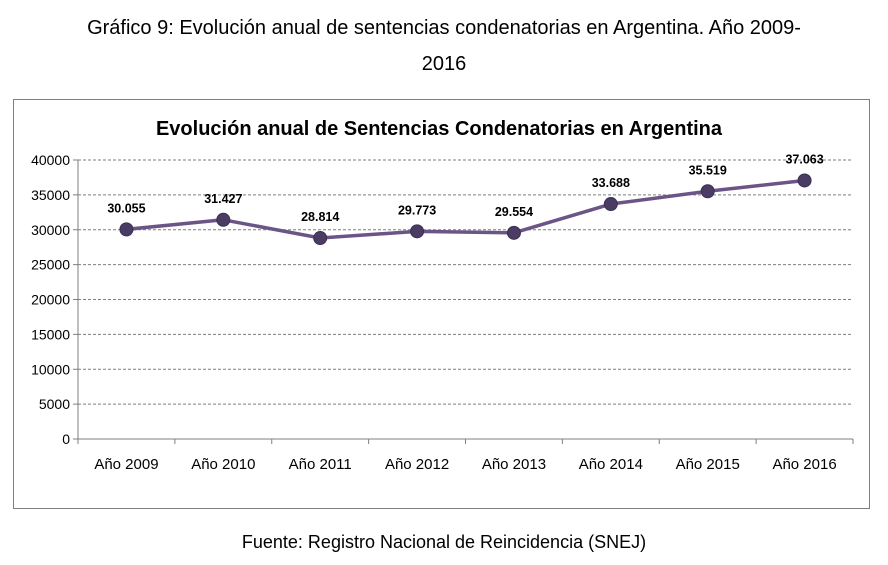 The height and width of the screenshot is (565, 888). I want to click on x-tick-label: Año 2016, so click(804, 464).